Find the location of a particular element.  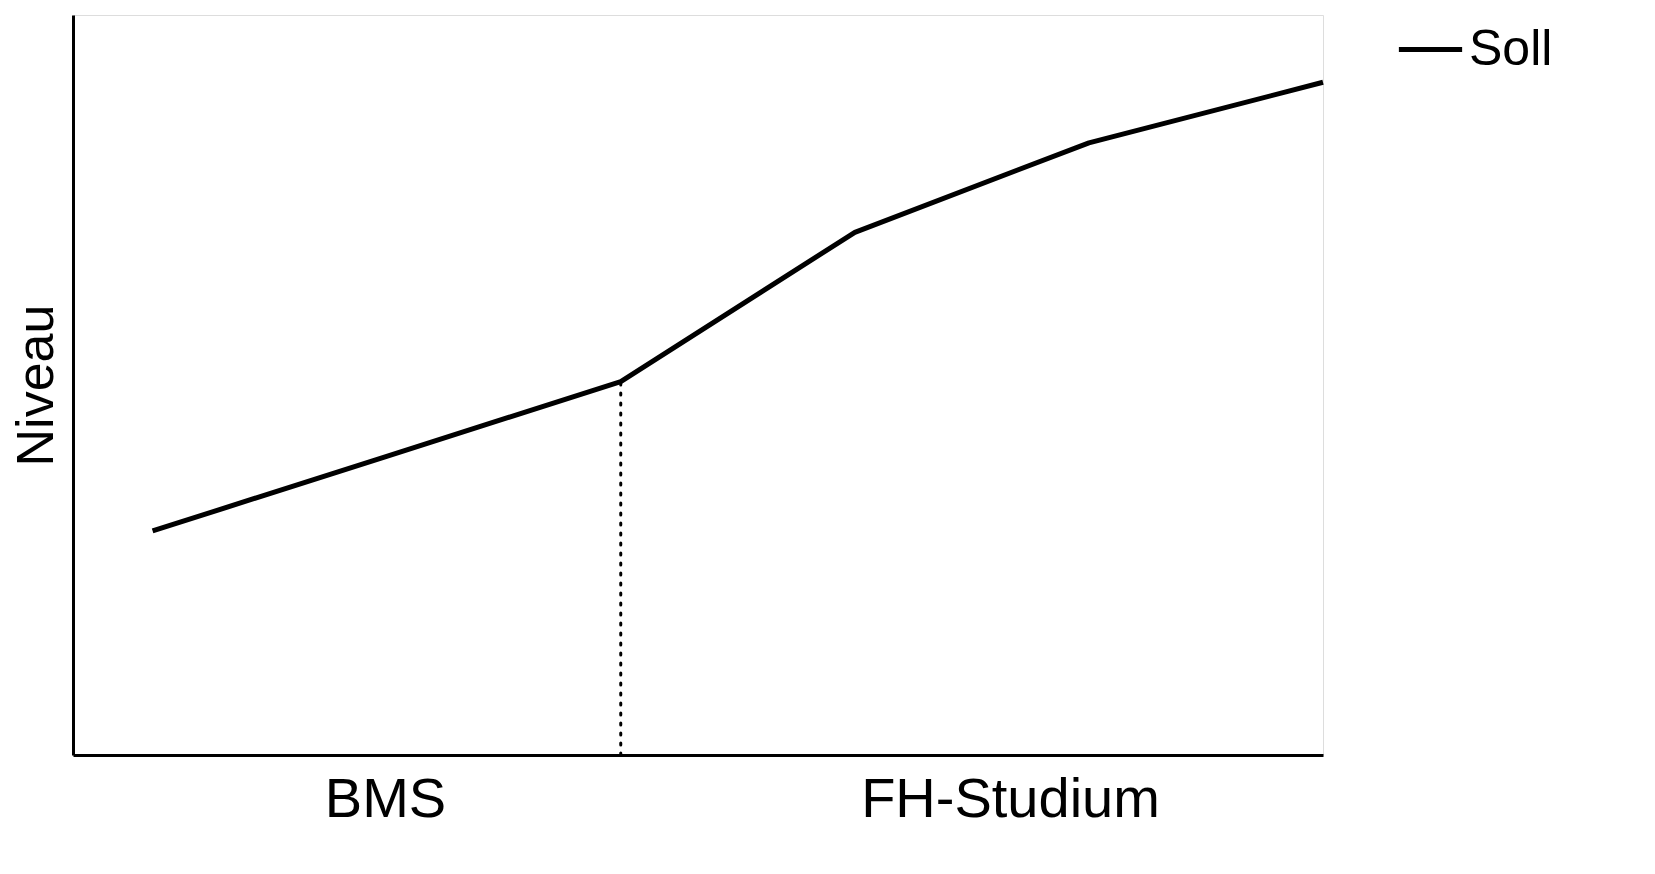

text: FH-Studium is located at coordinates (1010, 797).